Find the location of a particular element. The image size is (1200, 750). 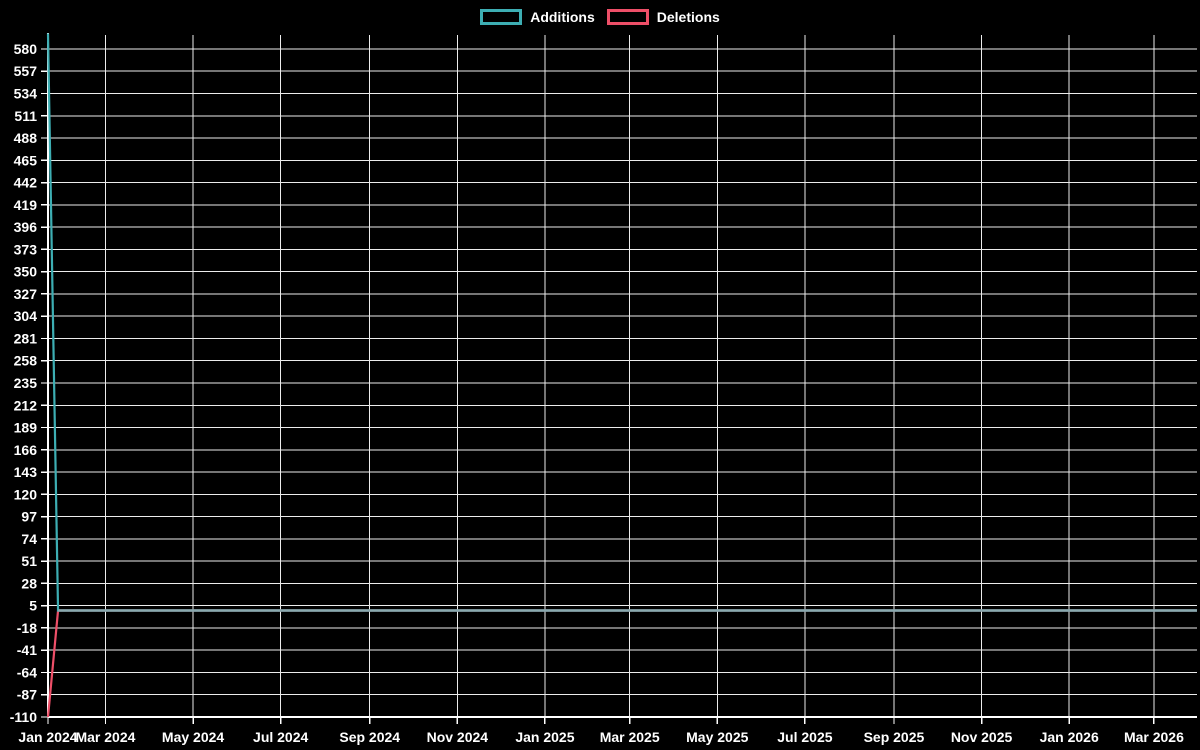

y-tick-label: -64 is located at coordinates (27, 672).